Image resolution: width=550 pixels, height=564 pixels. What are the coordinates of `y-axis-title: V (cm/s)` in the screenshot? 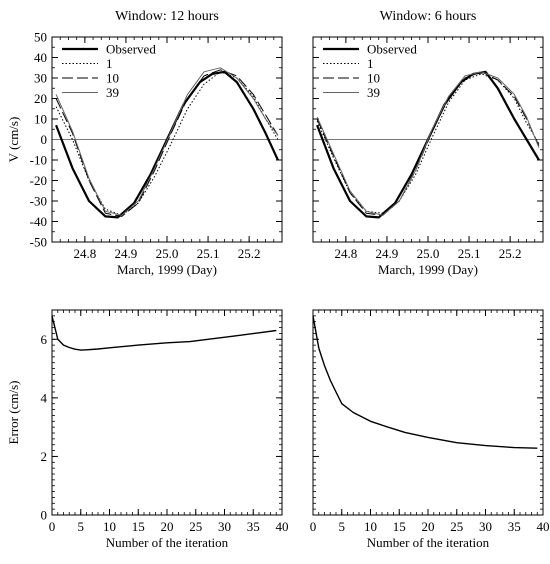 It's located at (13, 140).